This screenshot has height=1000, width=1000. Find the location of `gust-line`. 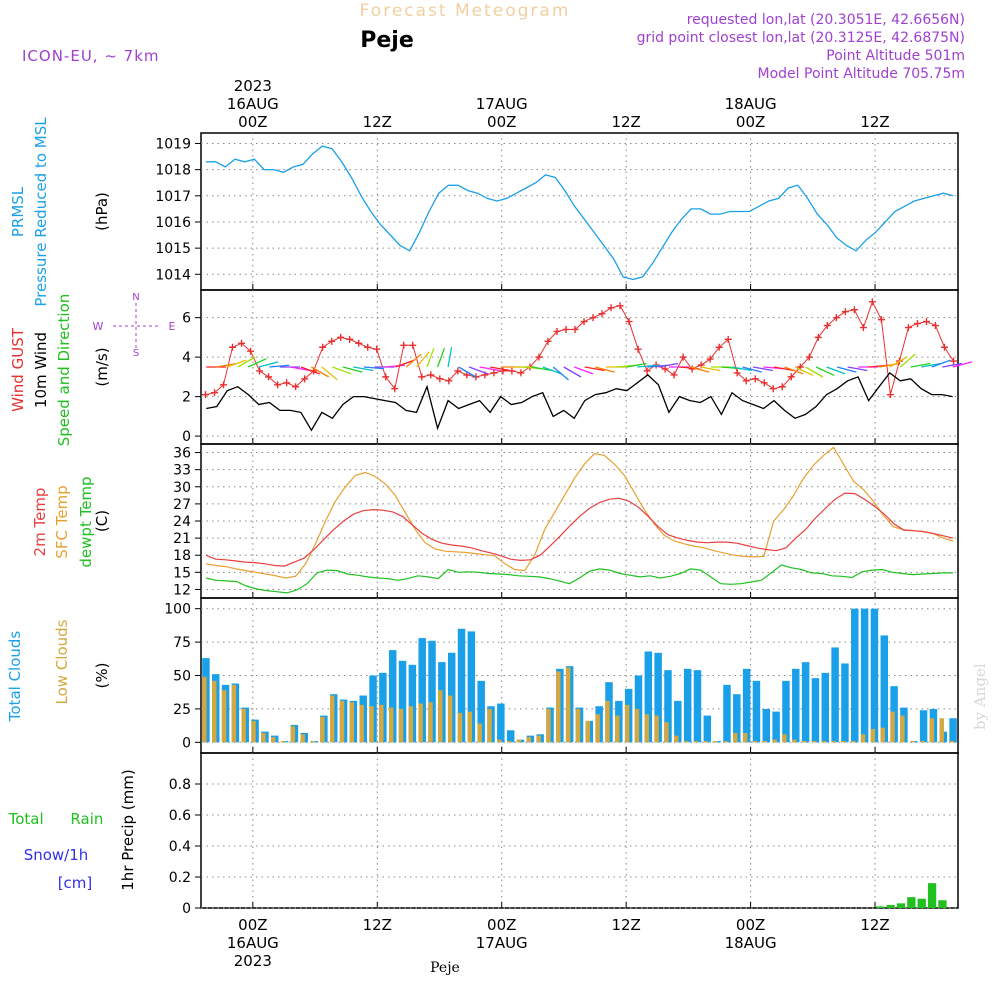

gust-line is located at coordinates (579, 348).